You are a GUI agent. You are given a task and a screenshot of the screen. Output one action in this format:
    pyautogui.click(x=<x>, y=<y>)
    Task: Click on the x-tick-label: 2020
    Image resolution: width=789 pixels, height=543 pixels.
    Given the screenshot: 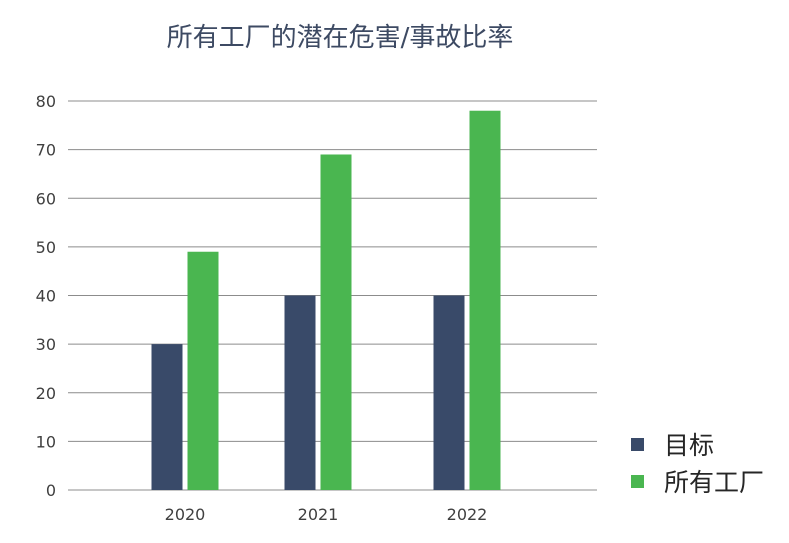 What is the action you would take?
    pyautogui.click(x=185, y=514)
    